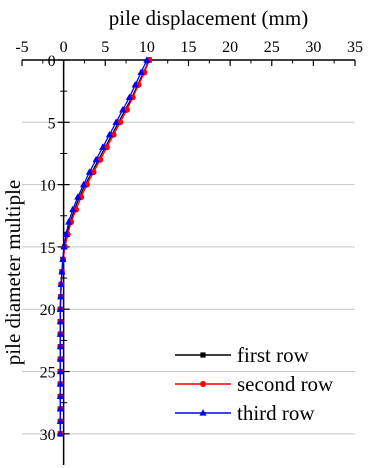 The width and height of the screenshot is (369, 468). What do you see at coordinates (230, 47) in the screenshot?
I see `x-tick-label: 20` at bounding box center [230, 47].